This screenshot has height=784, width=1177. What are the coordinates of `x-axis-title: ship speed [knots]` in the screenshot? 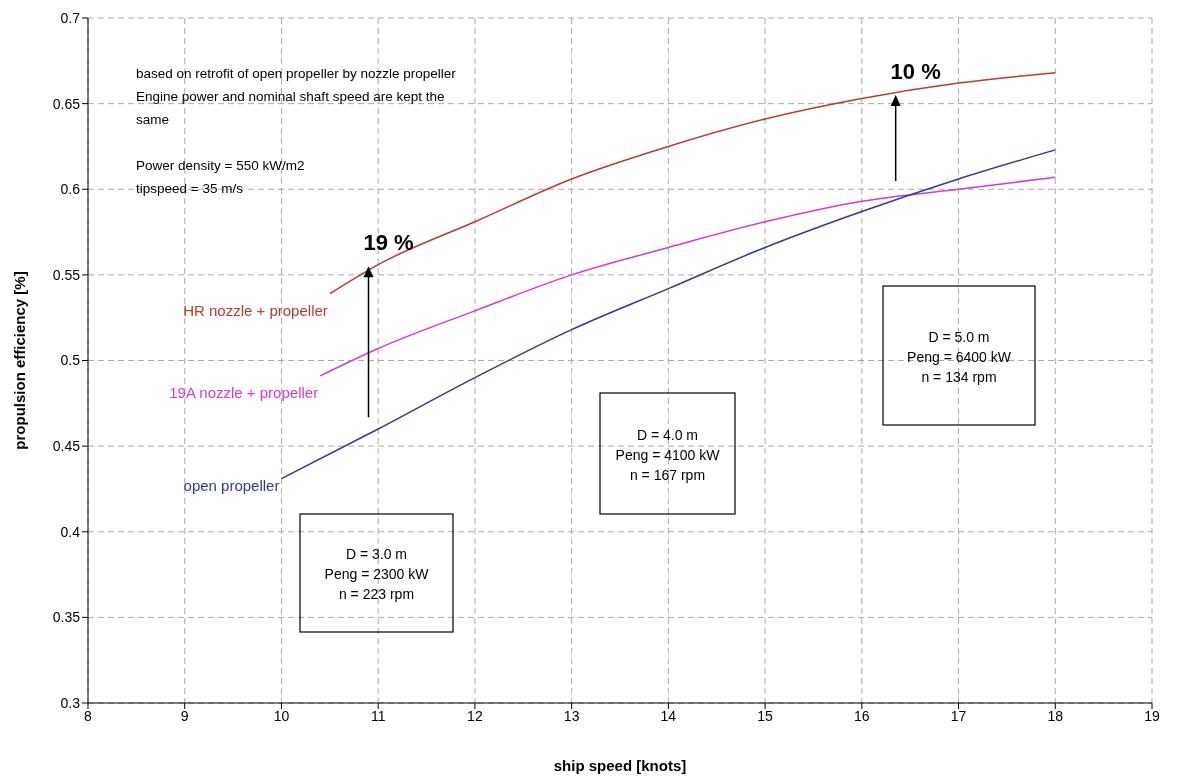 It's located at (620, 765).